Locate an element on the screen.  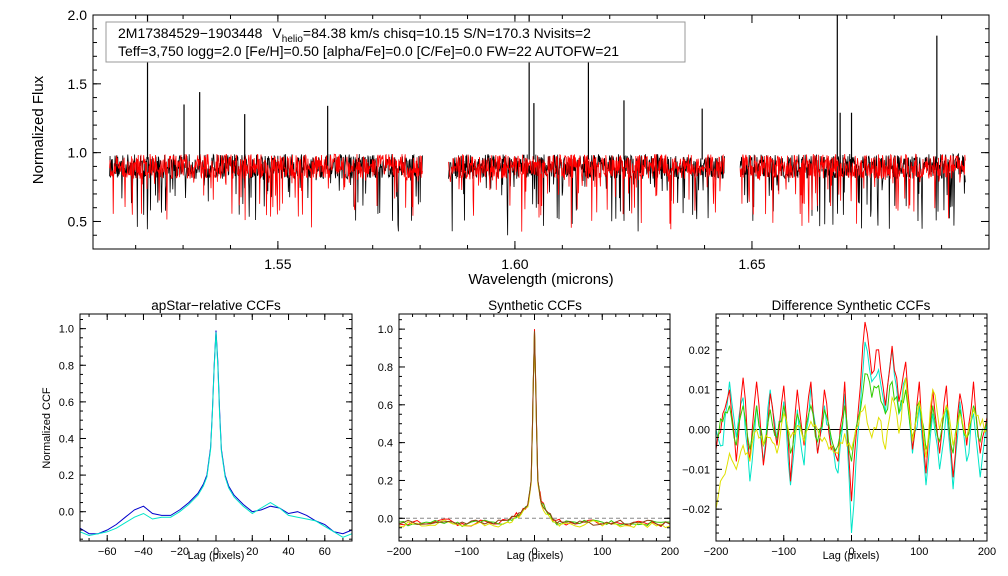
y-tick-label: 1.5 is located at coordinates (78, 84).